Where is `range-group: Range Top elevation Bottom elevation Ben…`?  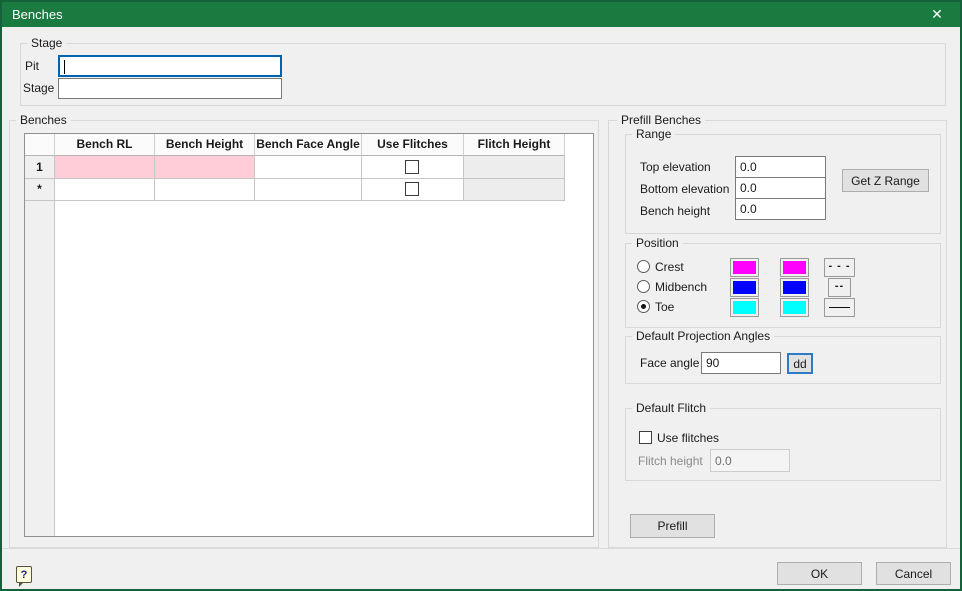 range-group: Range Top elevation Bottom elevation Ben… is located at coordinates (783, 180).